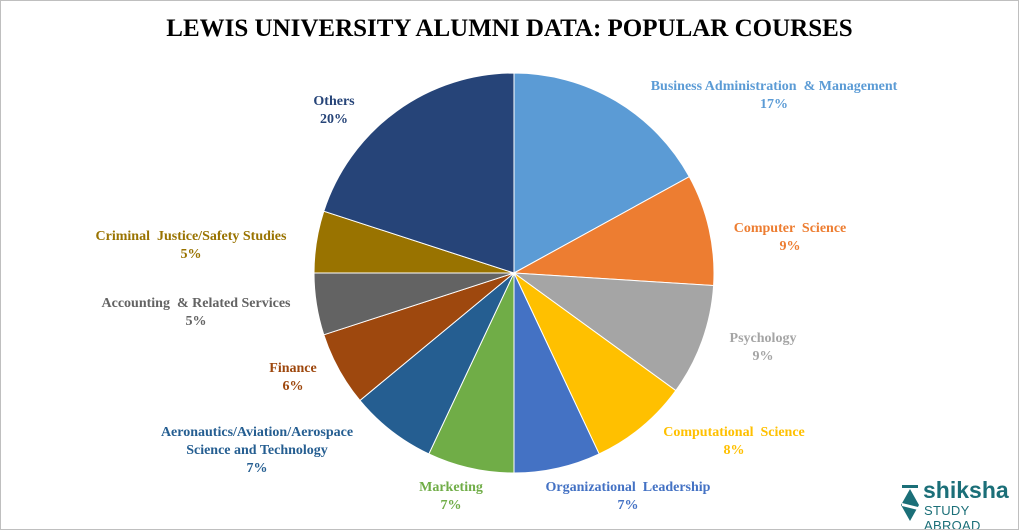 The image size is (1019, 530). I want to click on slice-label-name: Psychology, so click(763, 338).